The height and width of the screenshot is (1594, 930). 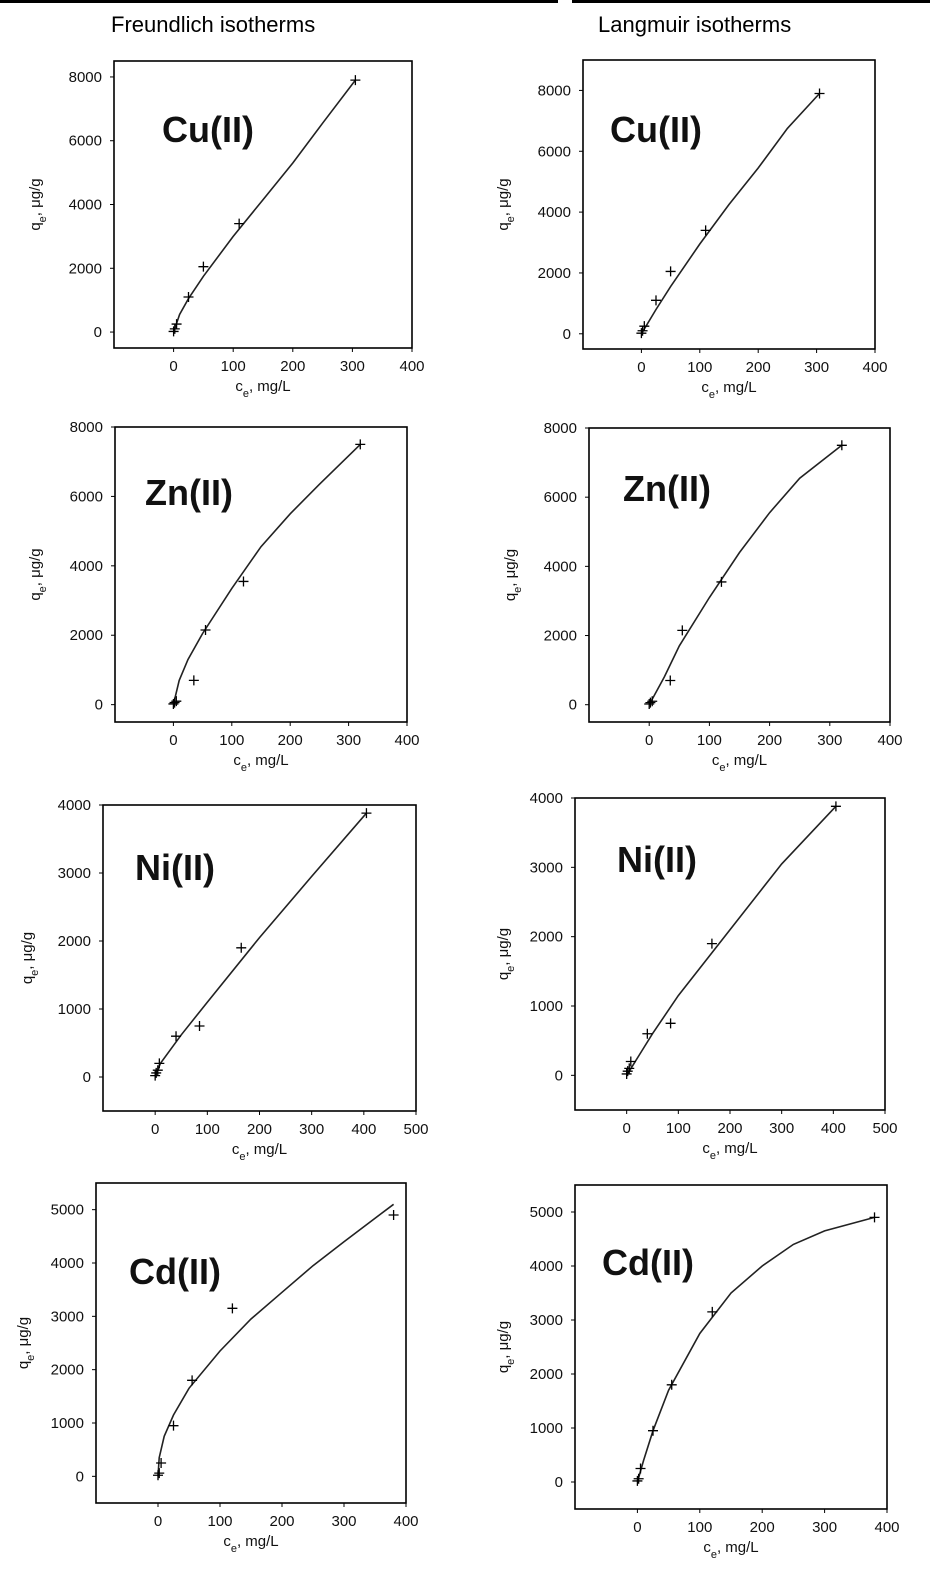 I want to click on y-tick-label: 1000, so click(x=546, y=1428).